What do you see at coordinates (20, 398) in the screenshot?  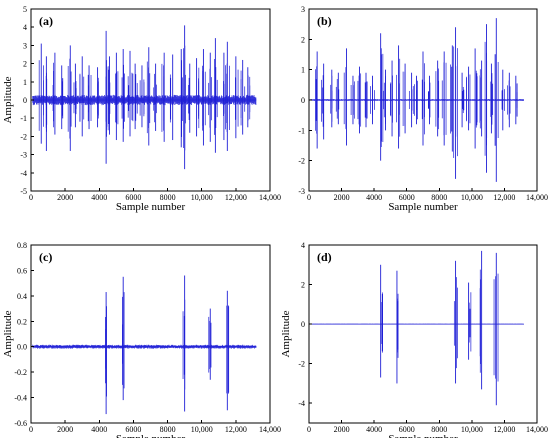 I see `y-tick-label: -0.4` at bounding box center [20, 398].